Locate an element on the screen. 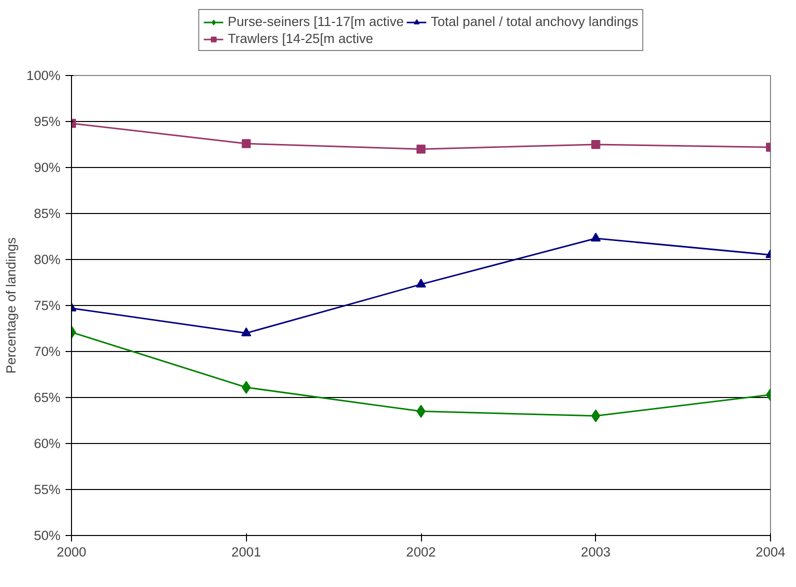  y-tick-label: 65% is located at coordinates (47, 397).